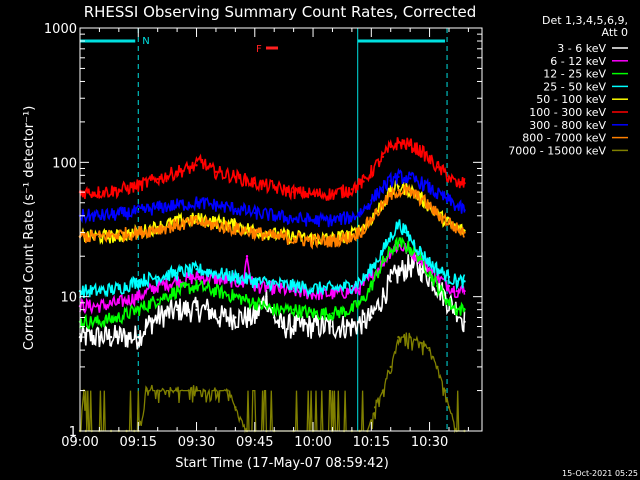  I want to click on series-300-800-kev, so click(272, 197).